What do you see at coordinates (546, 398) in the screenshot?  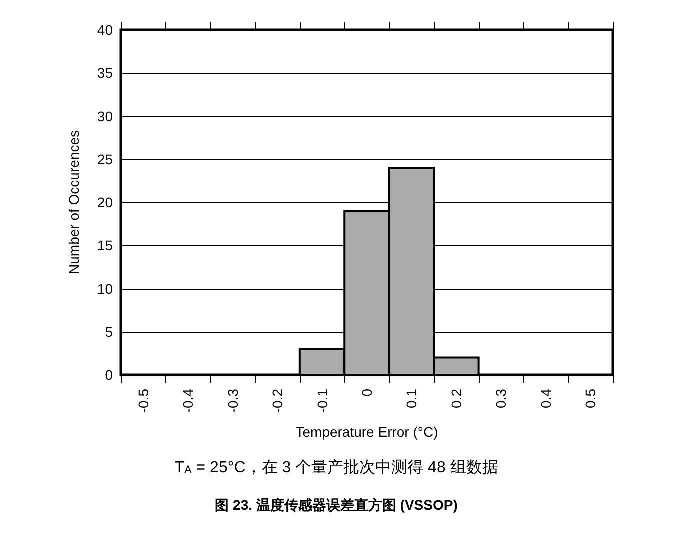 I see `x-tick-label: 0.4` at bounding box center [546, 398].